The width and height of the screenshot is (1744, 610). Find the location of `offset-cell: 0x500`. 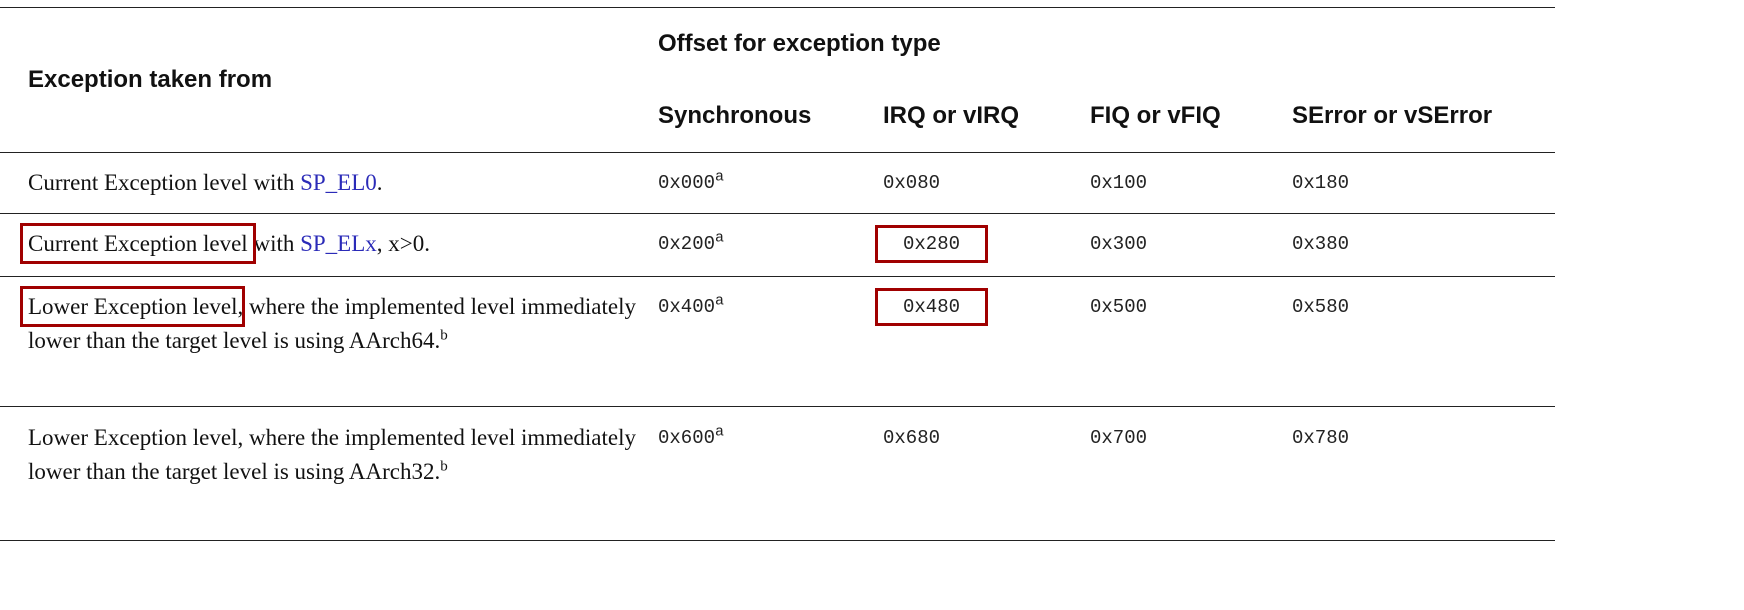

offset-cell: 0x500 is located at coordinates (1191, 341).